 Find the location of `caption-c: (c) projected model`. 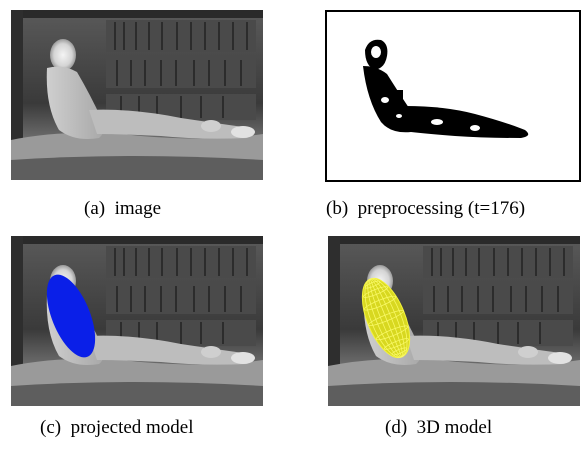

caption-c: (c) projected model is located at coordinates (117, 428).